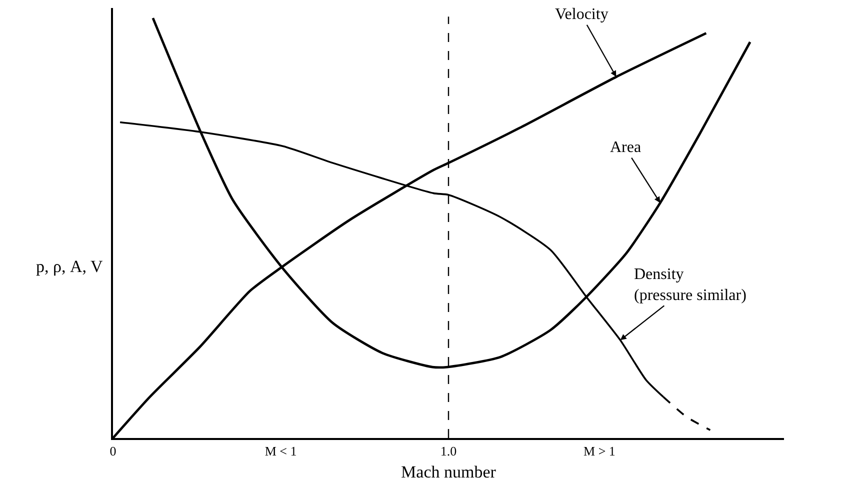  Describe the element at coordinates (113, 451) in the screenshot. I see `x-tick-label: 0` at that location.